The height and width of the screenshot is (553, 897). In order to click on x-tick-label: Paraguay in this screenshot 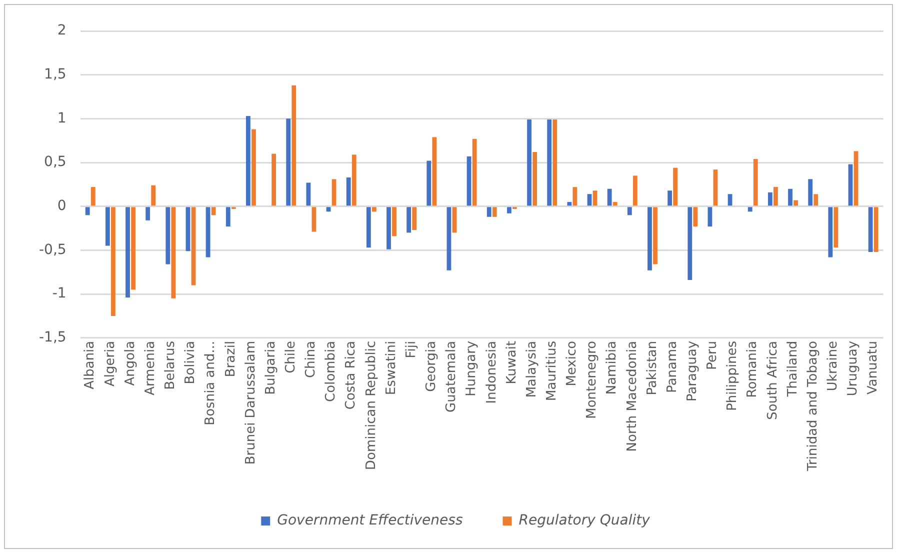, I will do `click(692, 371)`.